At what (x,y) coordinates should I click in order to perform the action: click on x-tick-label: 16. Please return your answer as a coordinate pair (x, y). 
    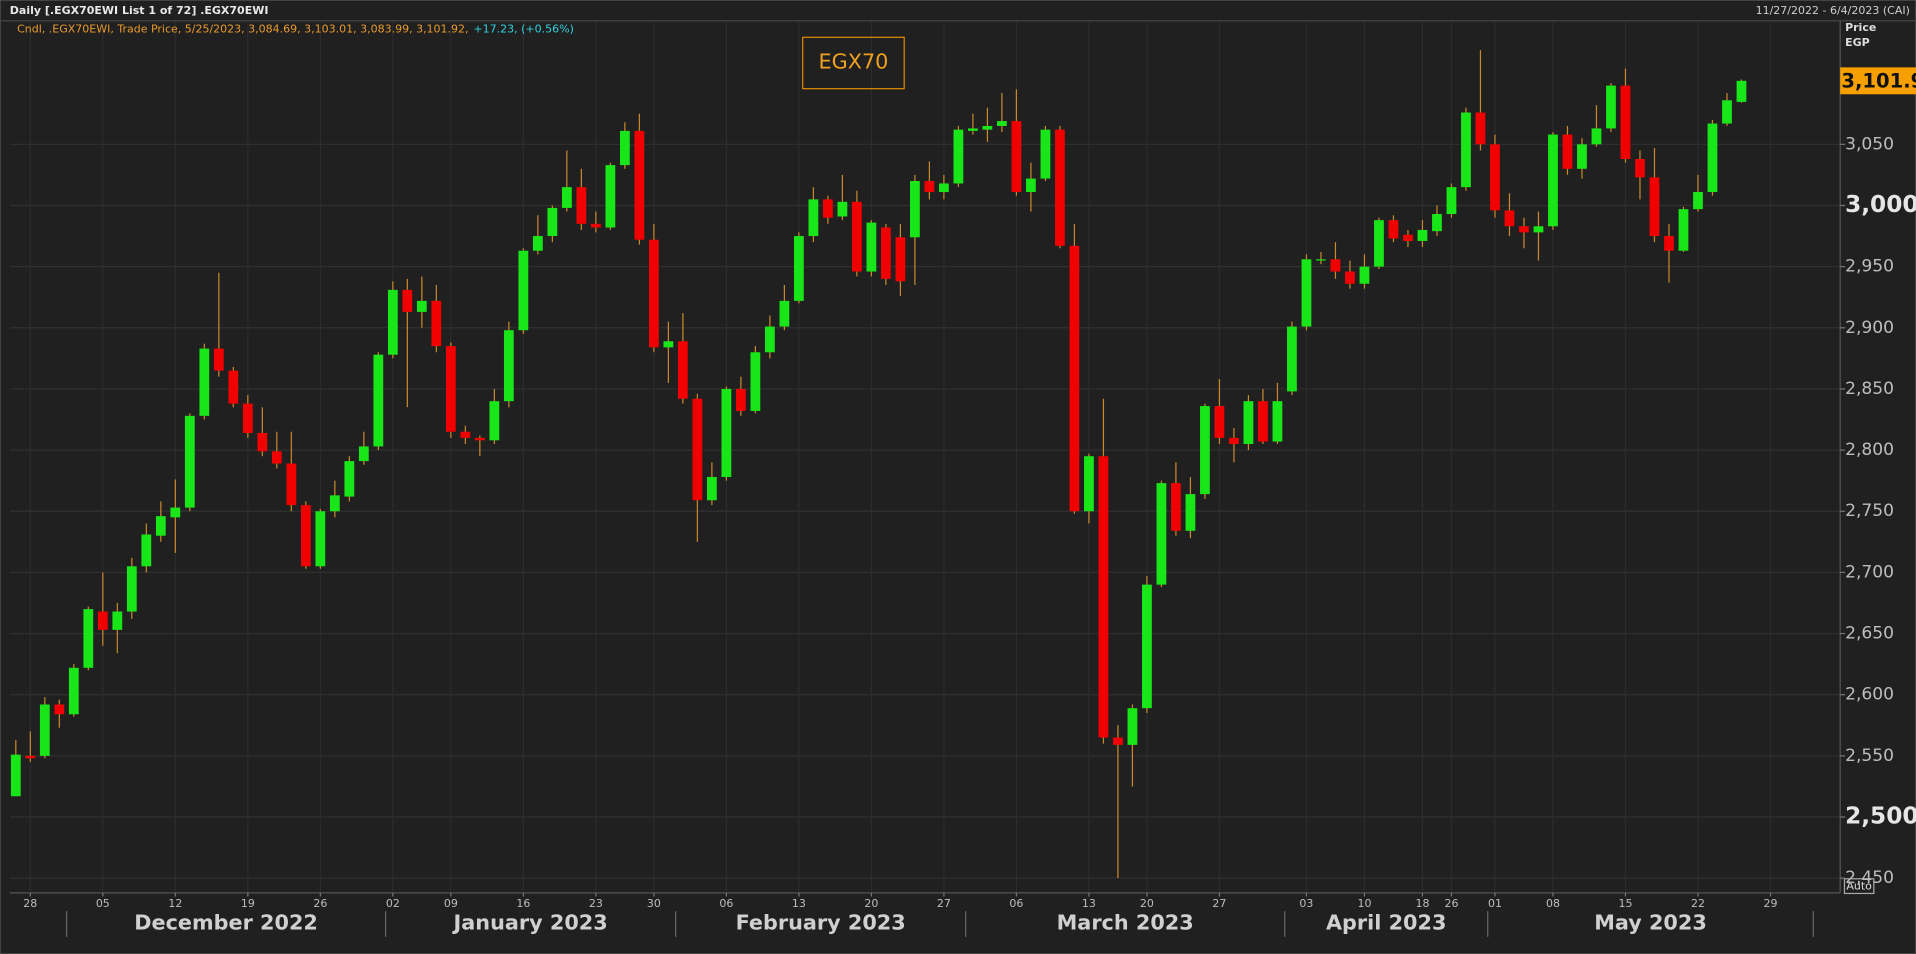
    Looking at the image, I should click on (523, 903).